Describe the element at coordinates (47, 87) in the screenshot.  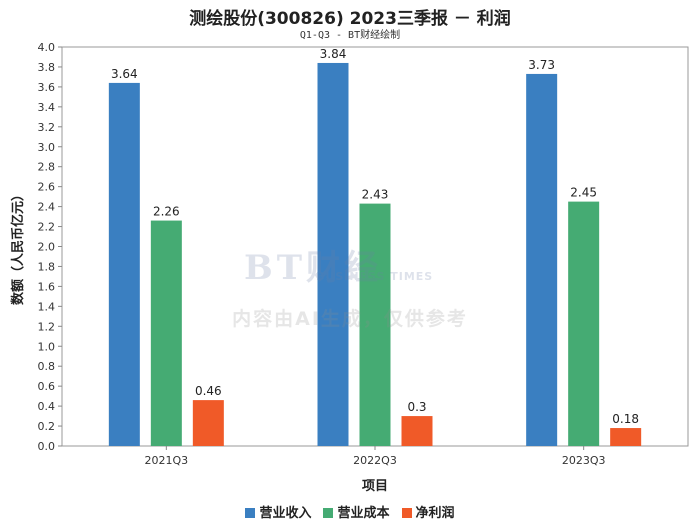
I see `y-tick-label: 3.6` at that location.